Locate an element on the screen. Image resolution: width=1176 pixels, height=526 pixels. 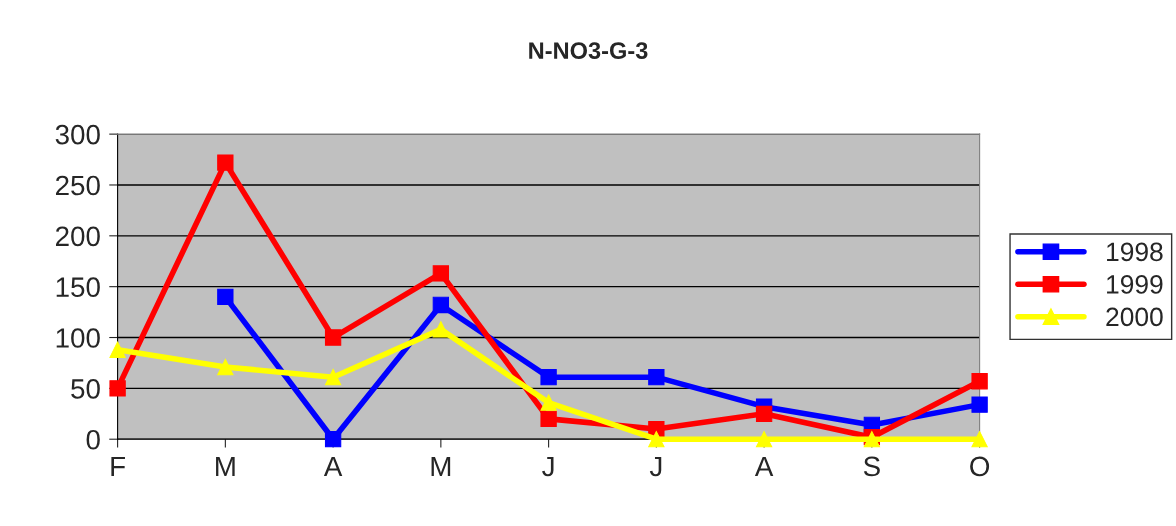
y-tick-label: 0 is located at coordinates (93, 439).